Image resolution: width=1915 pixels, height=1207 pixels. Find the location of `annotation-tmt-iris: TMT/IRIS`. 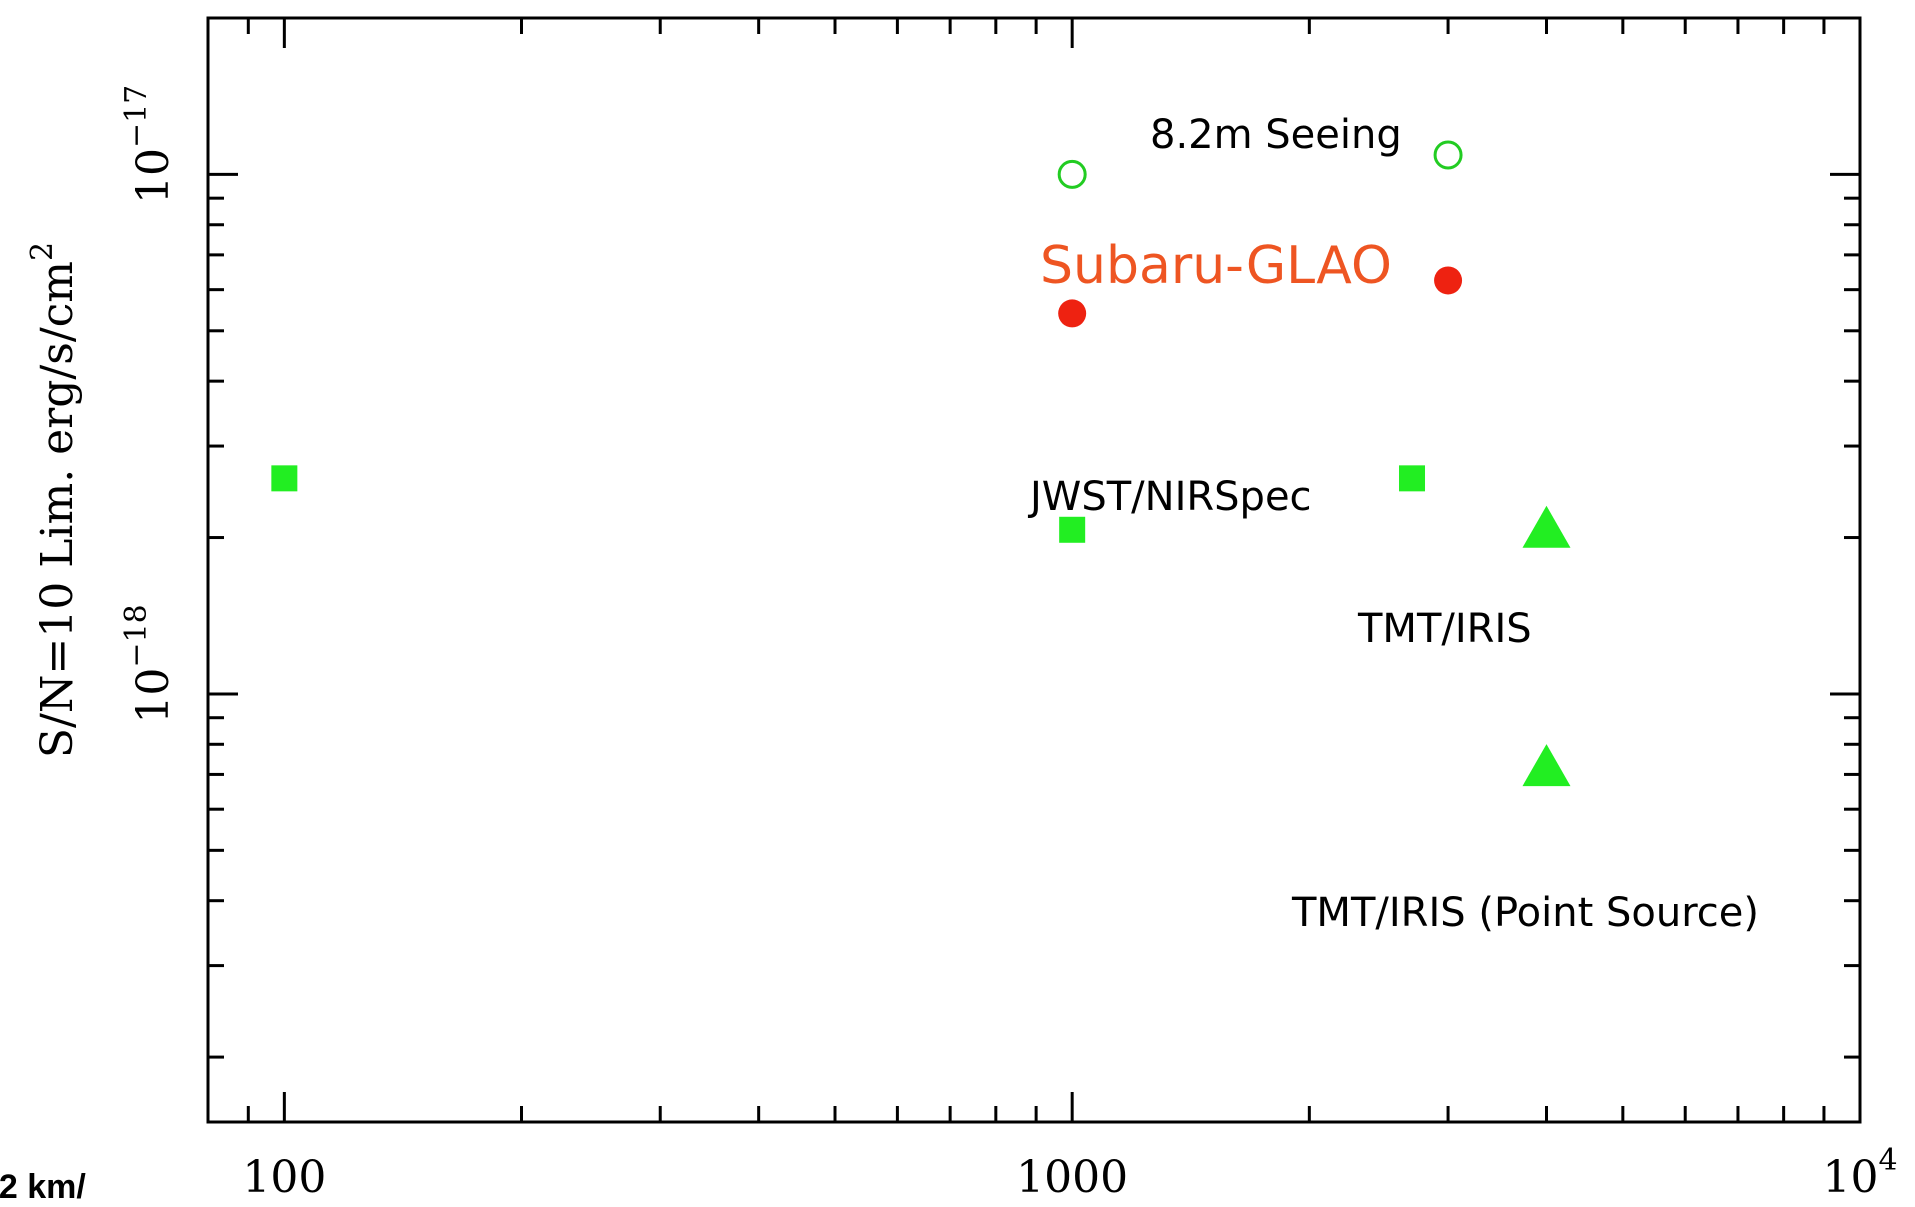

annotation-tmt-iris: TMT/IRIS is located at coordinates (1444, 629).